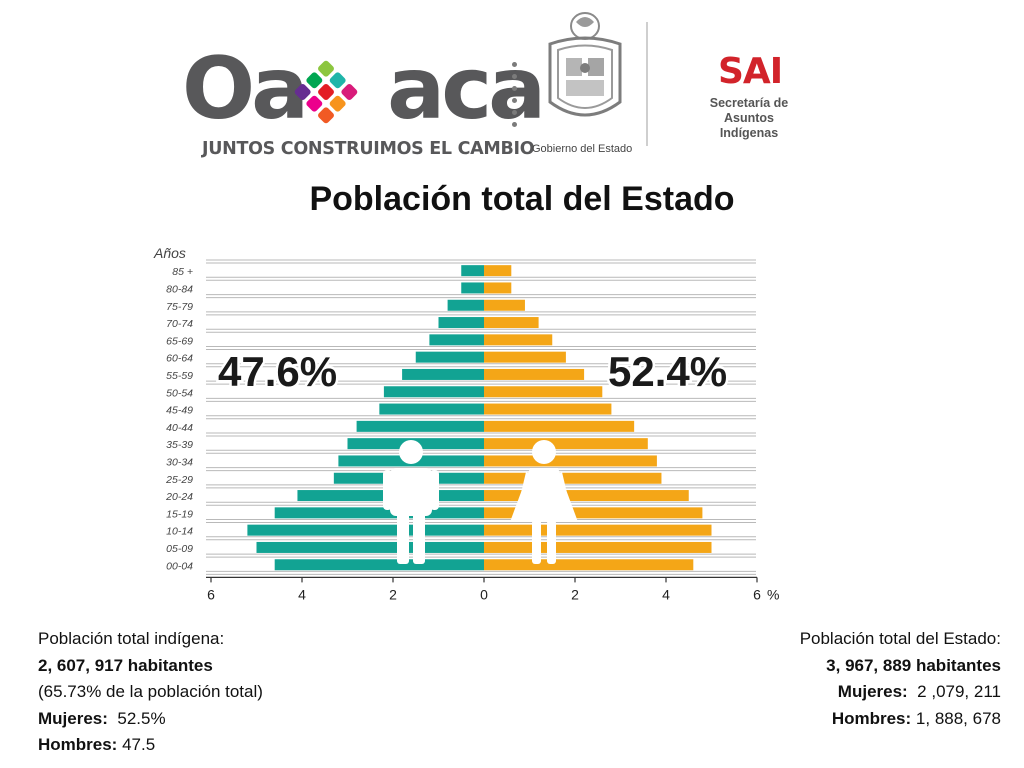 This screenshot has height=768, width=1024. I want to click on indigenous-share: (65.73% de la población total), so click(150, 691).